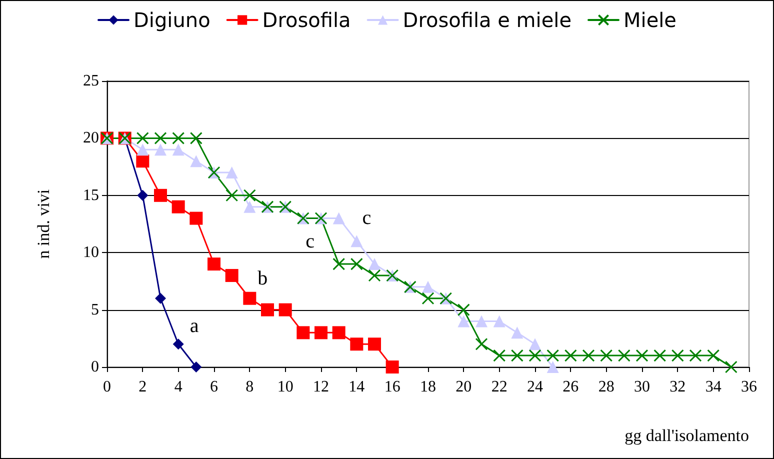  I want to click on legend-label: Drosofila e miele, so click(487, 20).